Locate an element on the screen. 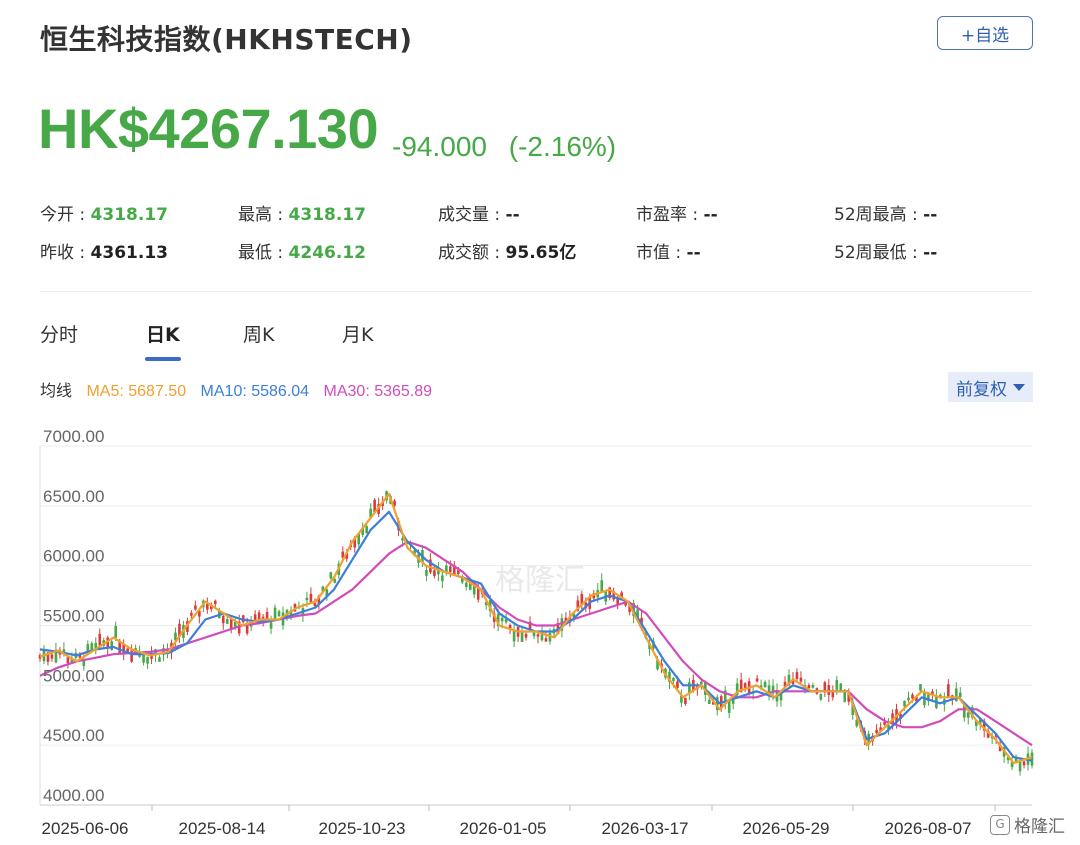 This screenshot has width=1080, height=845. adjust-label: 前复权 is located at coordinates (981, 389).